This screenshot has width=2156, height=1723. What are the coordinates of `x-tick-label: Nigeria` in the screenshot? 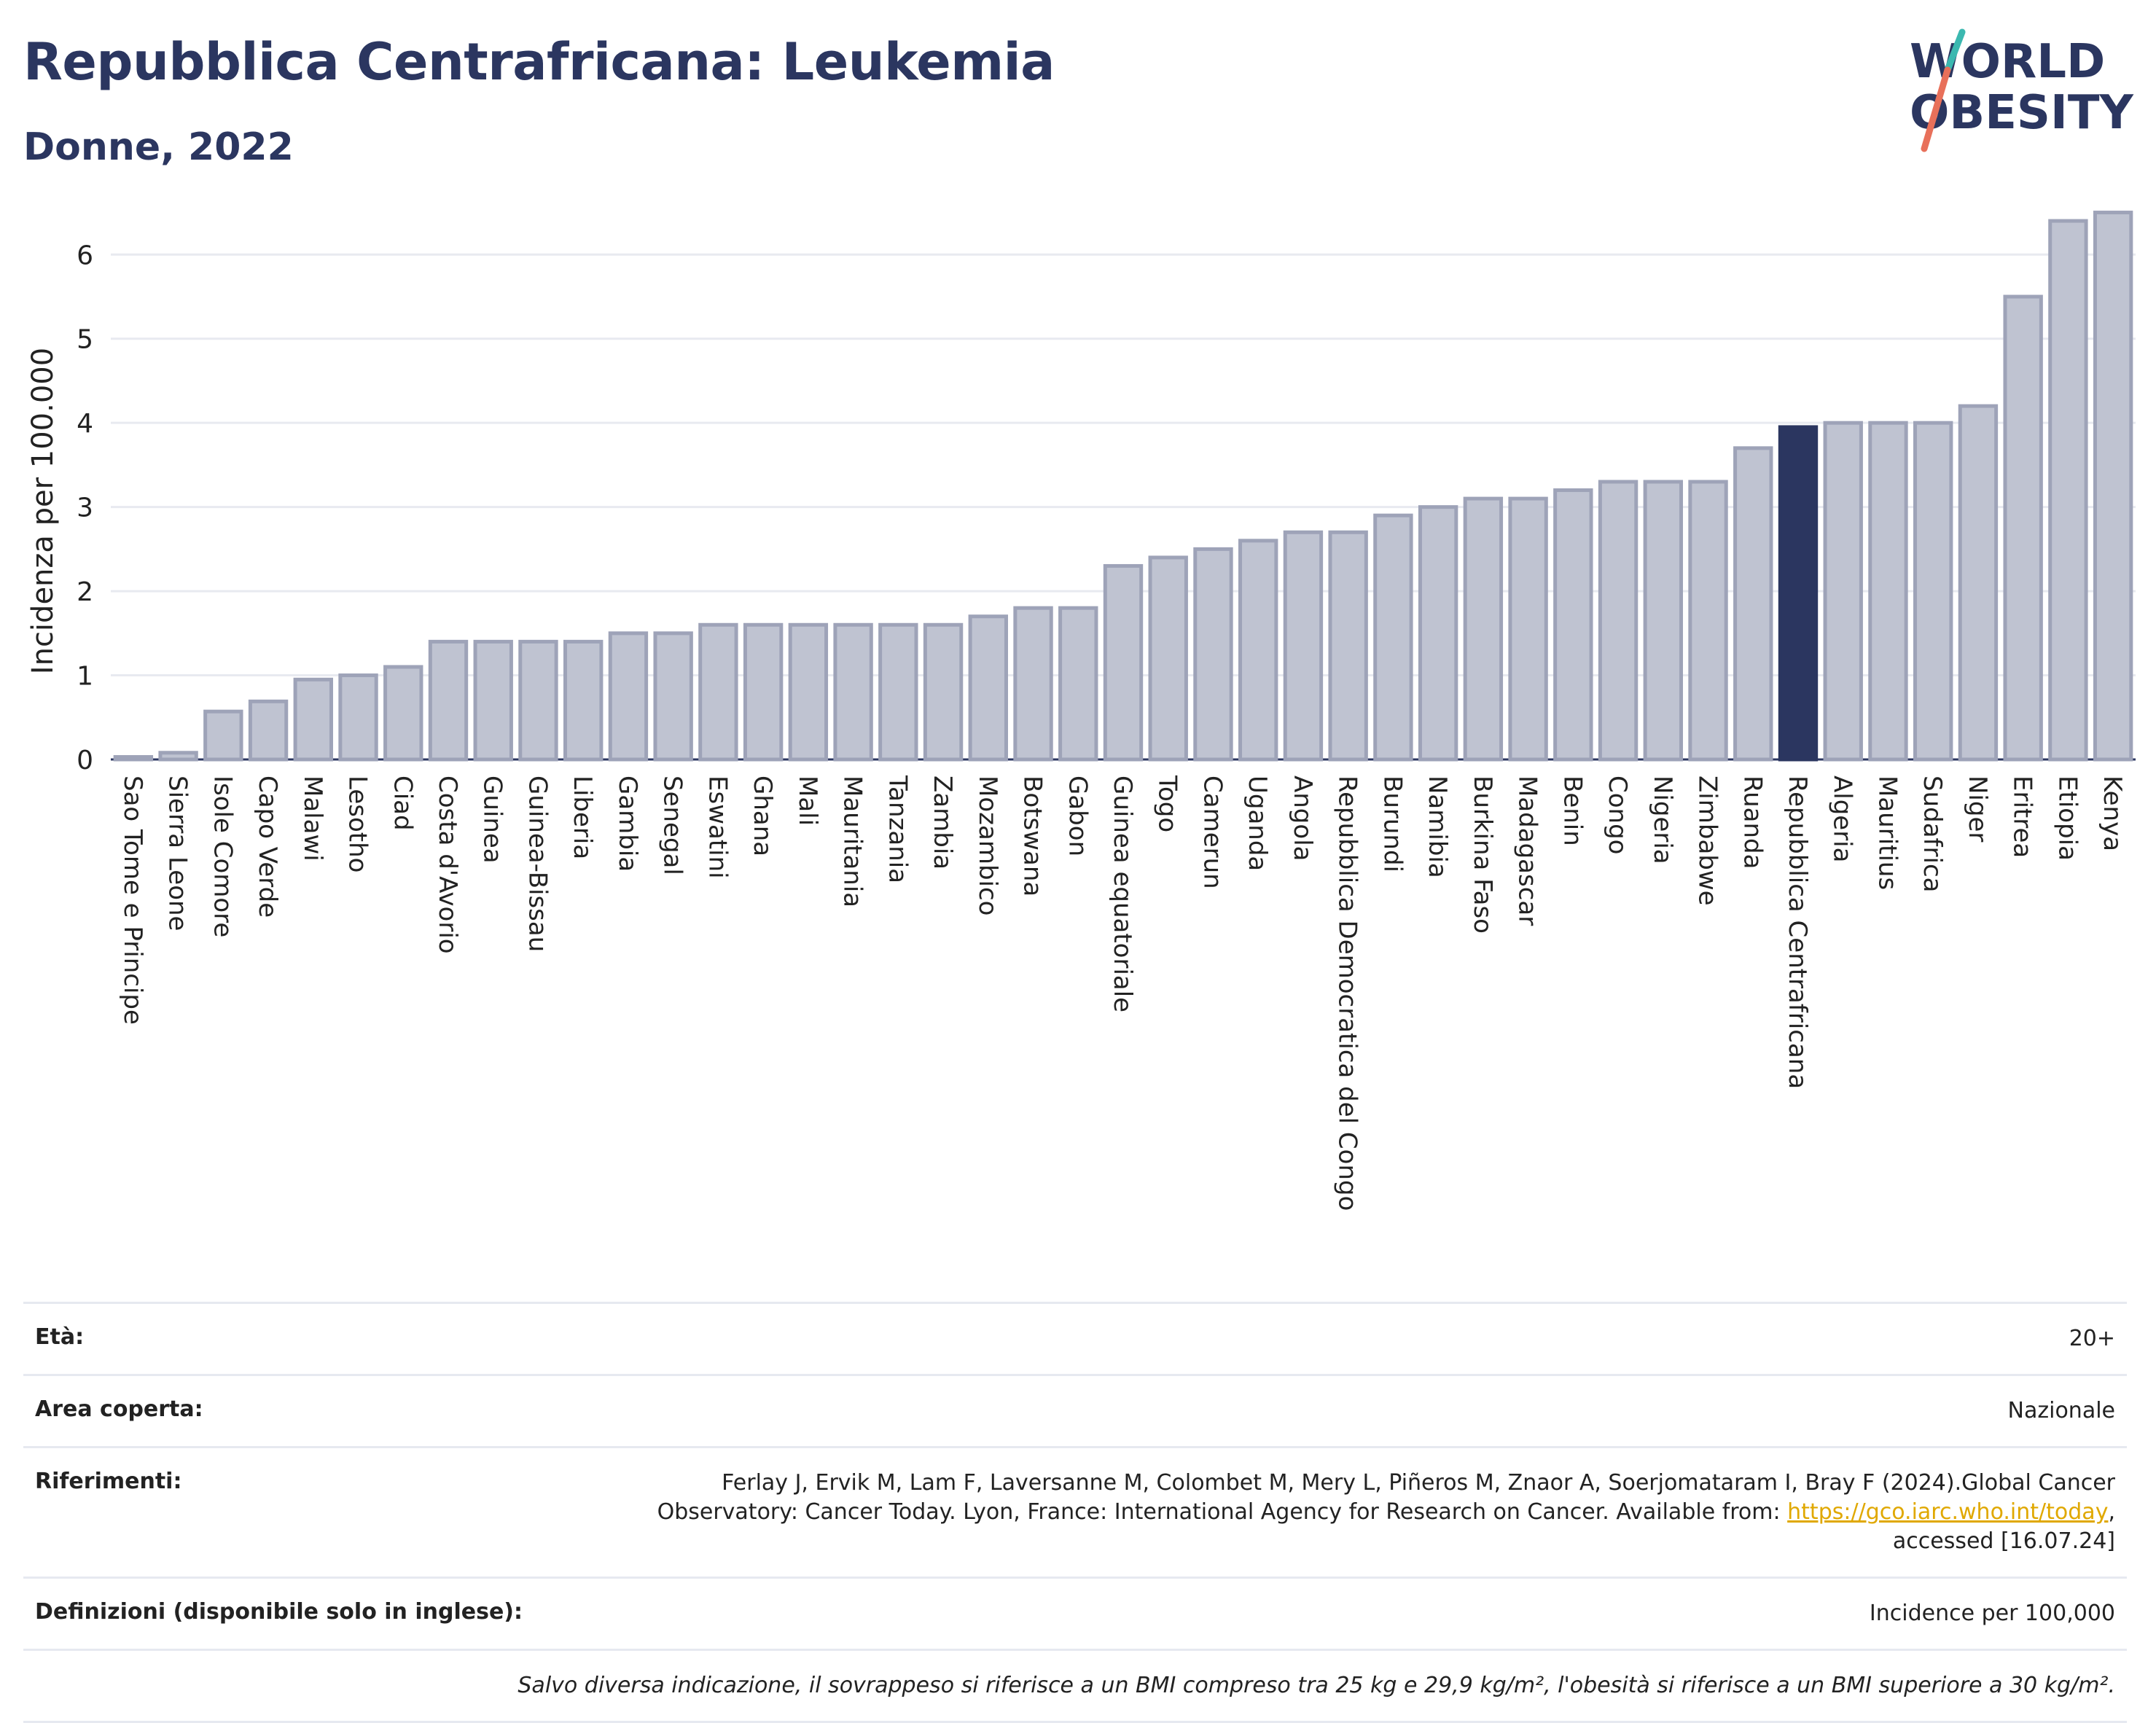 It's located at (1662, 819).